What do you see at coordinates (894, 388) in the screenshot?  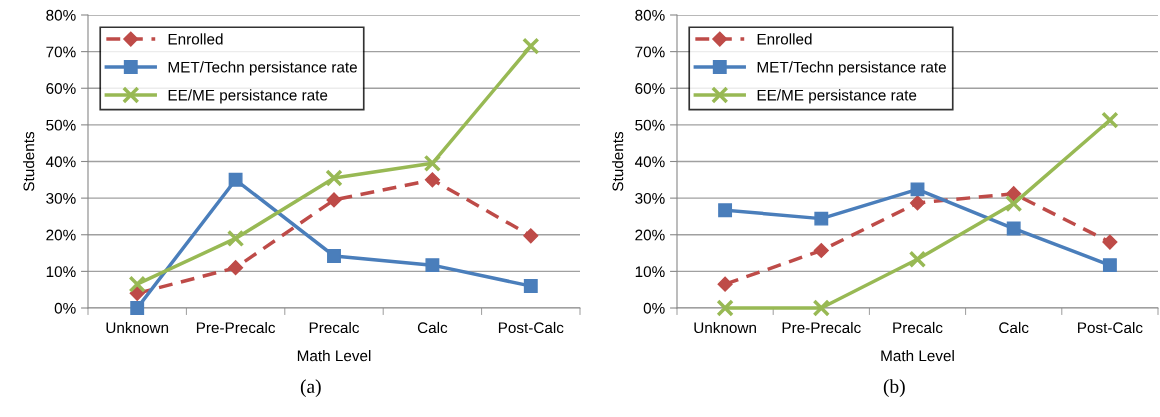 I see `text: (b)` at bounding box center [894, 388].